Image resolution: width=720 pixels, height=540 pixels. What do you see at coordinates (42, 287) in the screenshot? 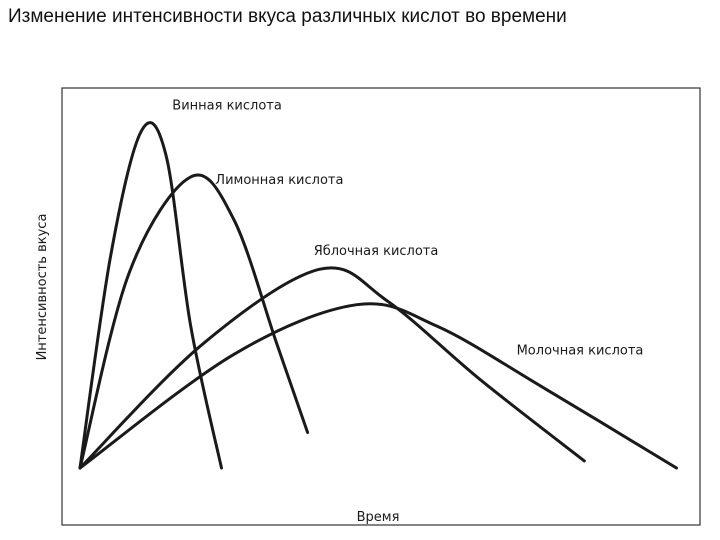
I see `y-axis-label: Интенсивность вкуса` at bounding box center [42, 287].